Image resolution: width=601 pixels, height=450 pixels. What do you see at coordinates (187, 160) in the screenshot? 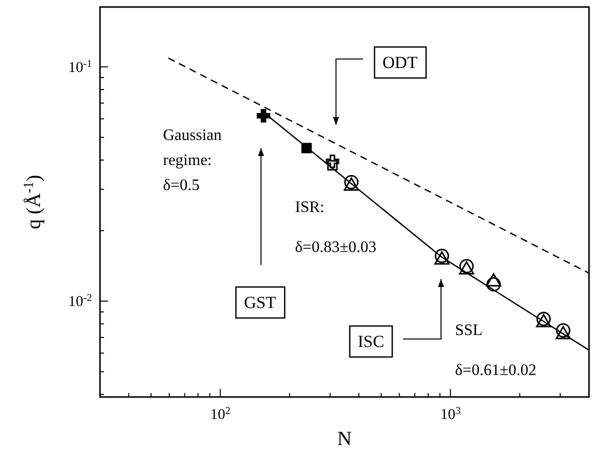
I see `annotation: regime:` at bounding box center [187, 160].